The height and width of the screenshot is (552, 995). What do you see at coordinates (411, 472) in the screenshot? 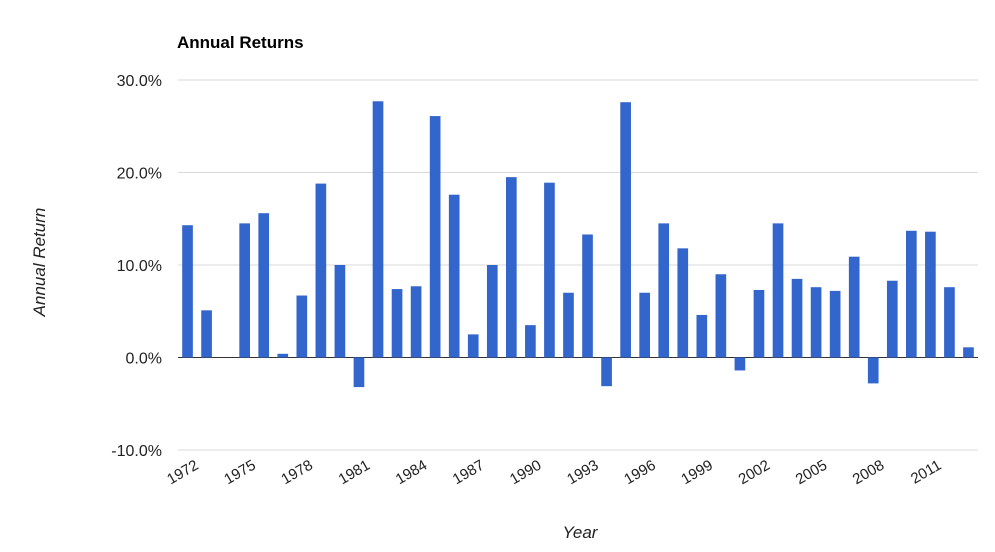
I see `x-tick-label: 1984` at bounding box center [411, 472].